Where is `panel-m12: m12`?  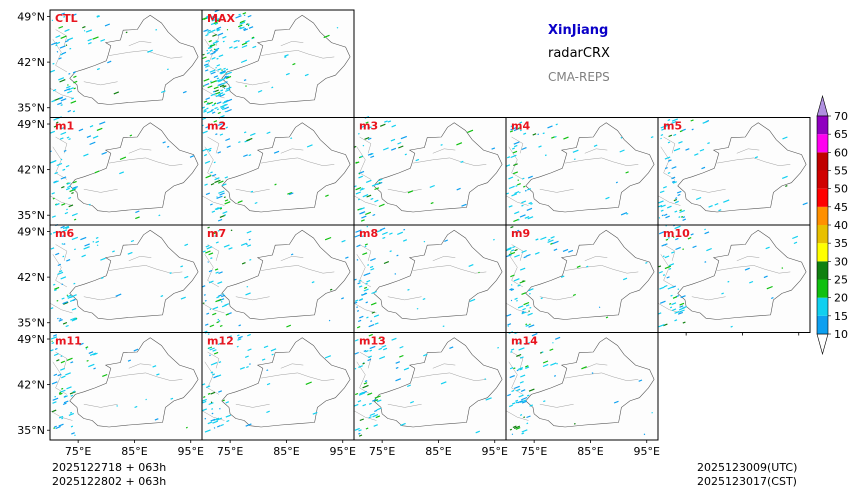 panel-m12: m12 is located at coordinates (278, 385).